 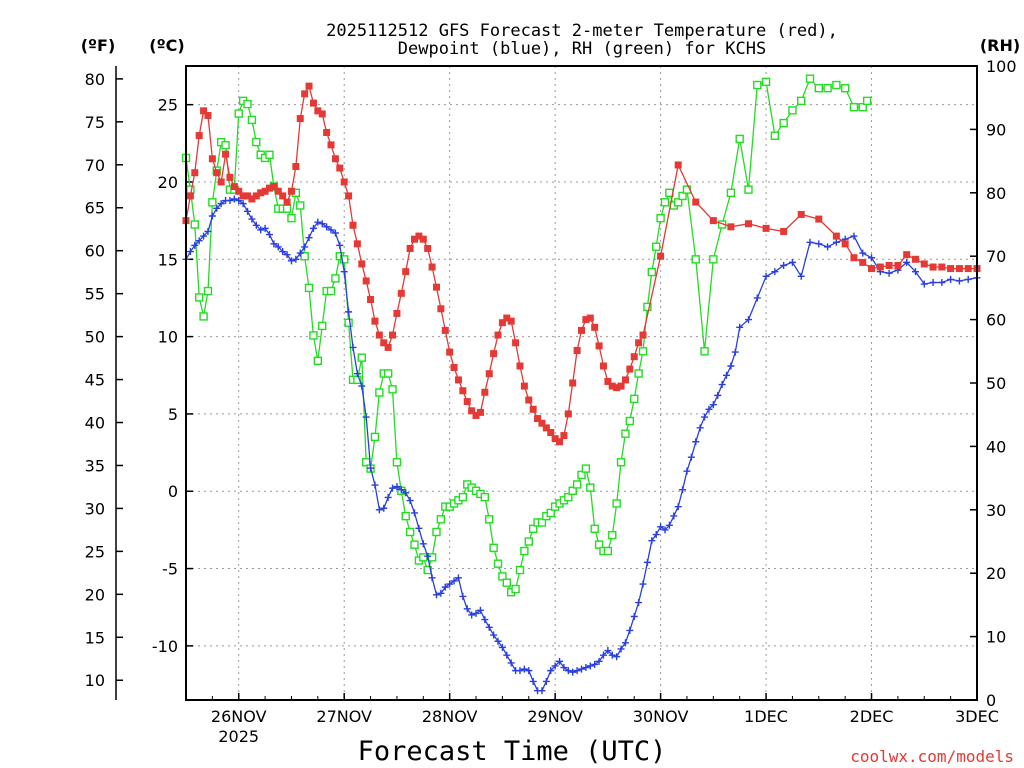 I want to click on celsius-tick-label: -5, so click(x=170, y=569).